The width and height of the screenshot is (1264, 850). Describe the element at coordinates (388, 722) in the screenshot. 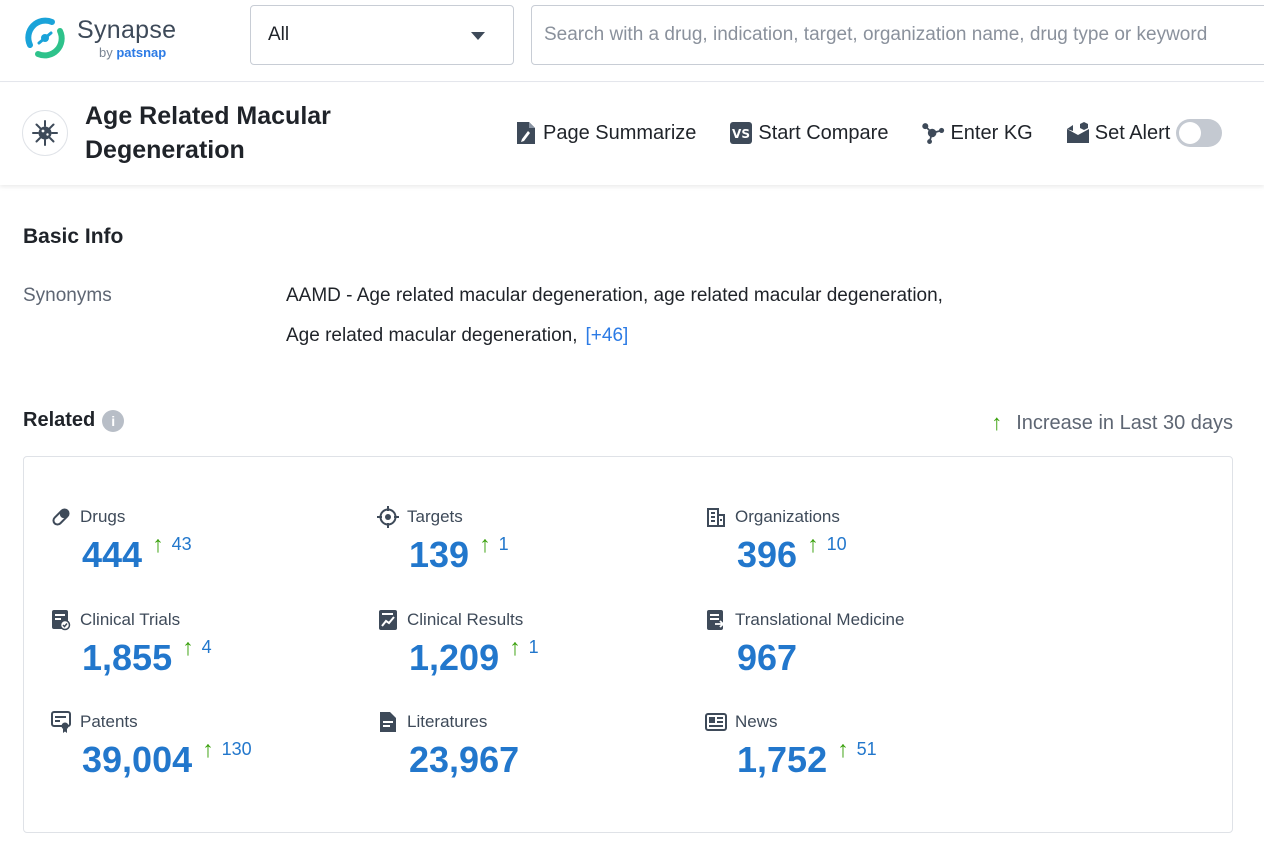

I see `document-icon` at that location.